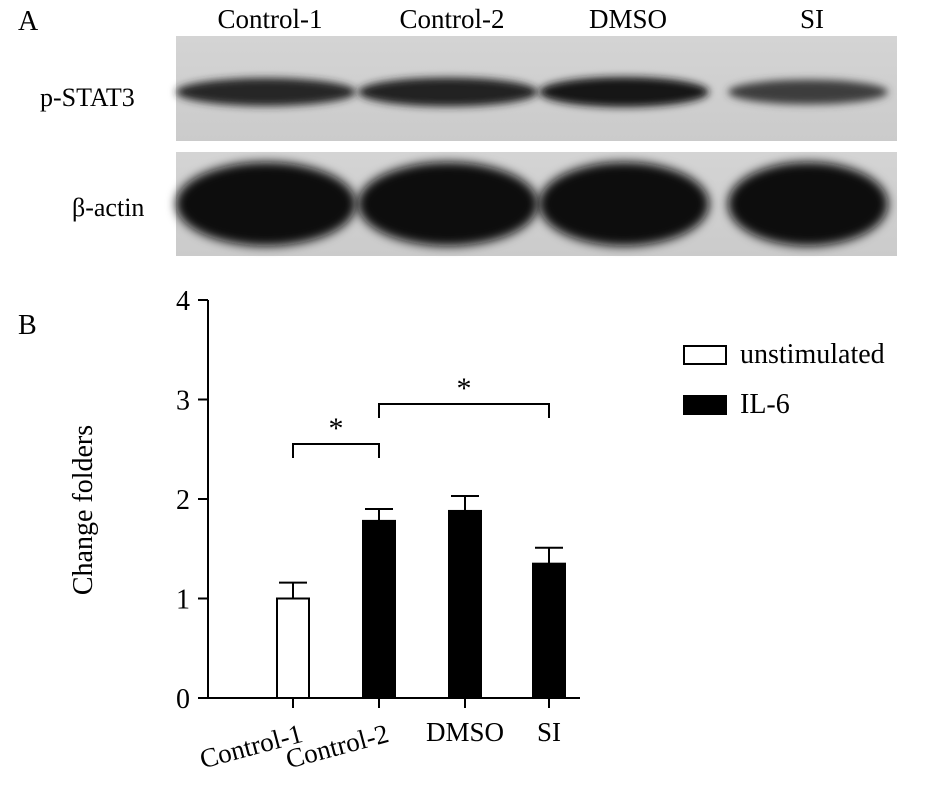 This screenshot has height=787, width=944. I want to click on bar-si, so click(549, 630).